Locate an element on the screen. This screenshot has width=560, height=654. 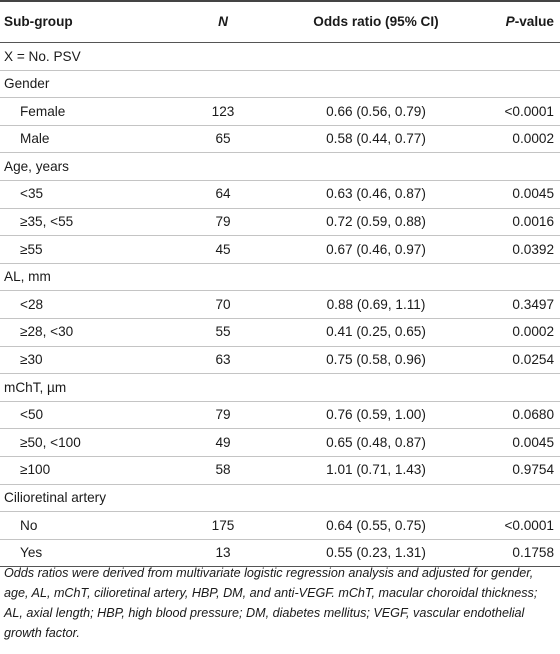
header-p-italic: P is located at coordinates (510, 22).